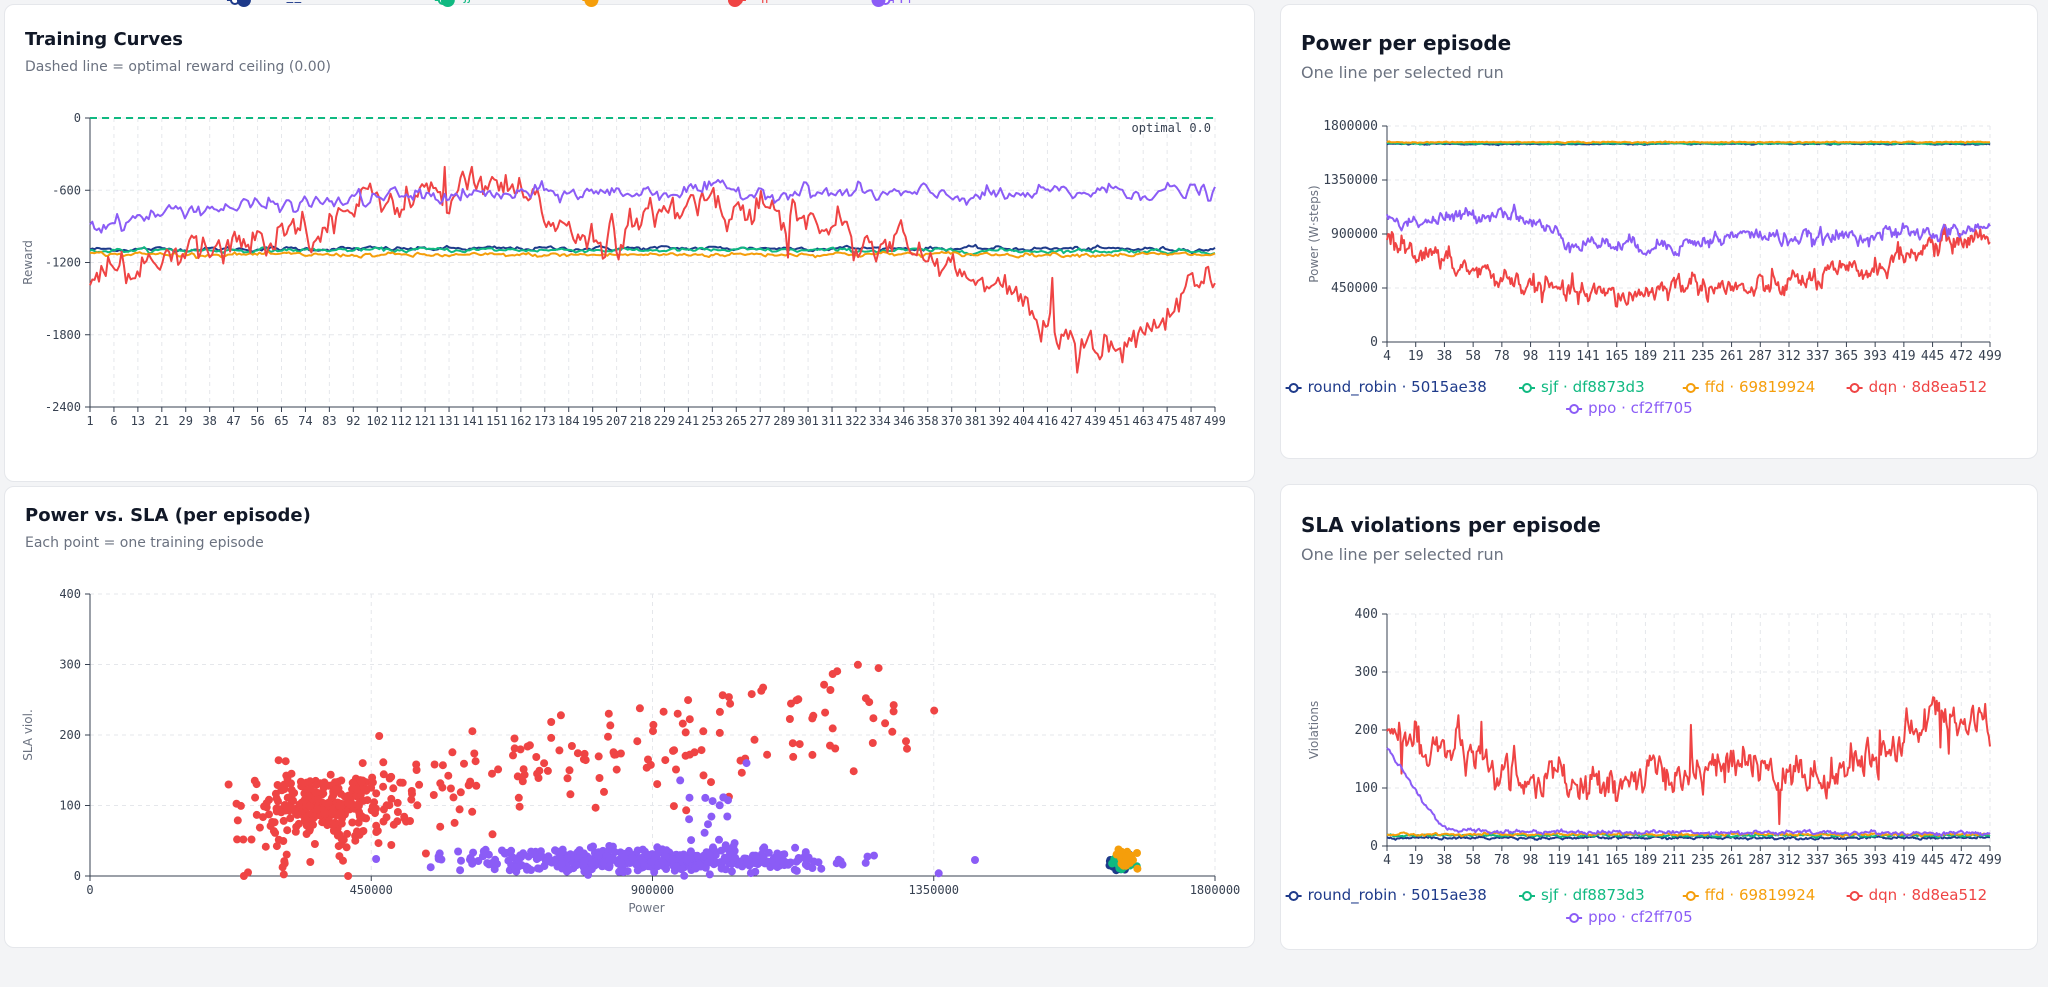  What do you see at coordinates (1846, 860) in the screenshot?
I see `sla-xtick-label: 365` at bounding box center [1846, 860].